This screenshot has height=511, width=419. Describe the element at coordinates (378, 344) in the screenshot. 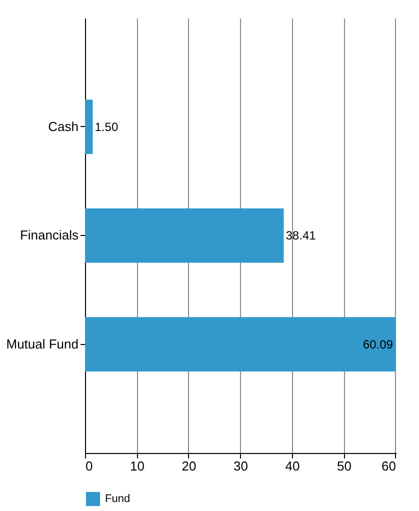

I see `data-label: 60.09` at that location.